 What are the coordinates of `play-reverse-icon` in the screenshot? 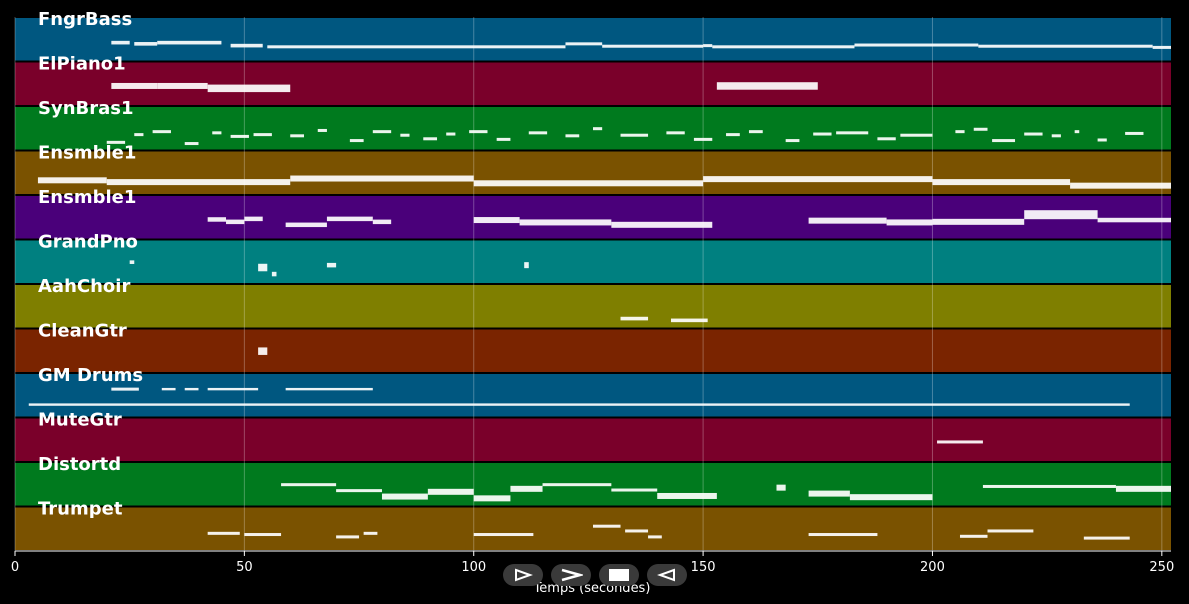 It's located at (666, 575).